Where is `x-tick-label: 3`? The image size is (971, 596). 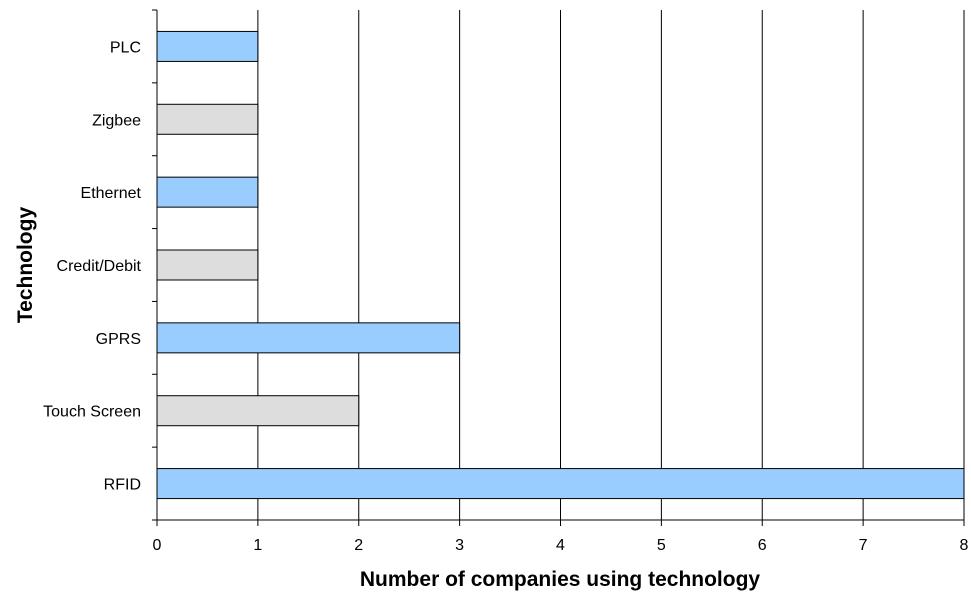 x-tick-label: 3 is located at coordinates (459, 545).